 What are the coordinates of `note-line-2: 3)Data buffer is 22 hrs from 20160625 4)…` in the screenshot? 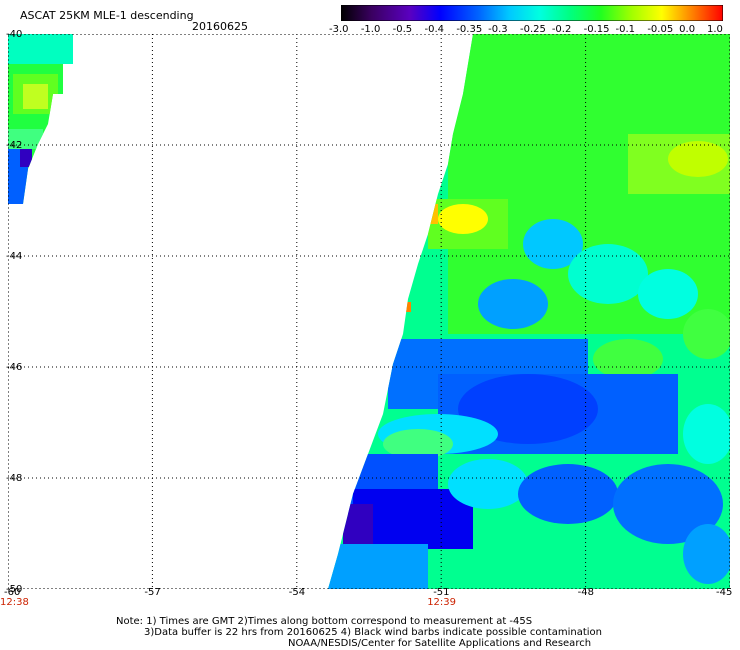 It's located at (373, 632).